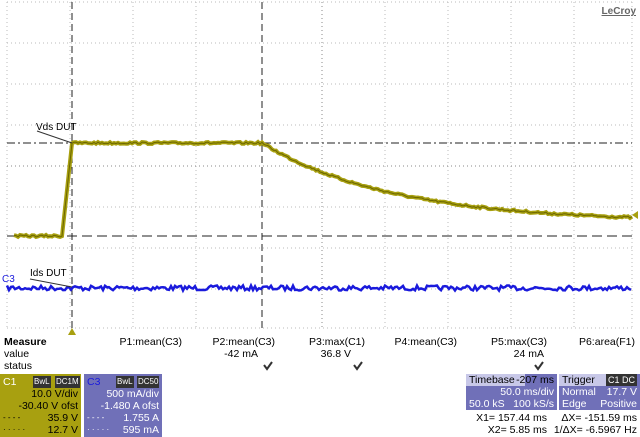  I want to click on cursor-level: 1.755 A, so click(141, 418).